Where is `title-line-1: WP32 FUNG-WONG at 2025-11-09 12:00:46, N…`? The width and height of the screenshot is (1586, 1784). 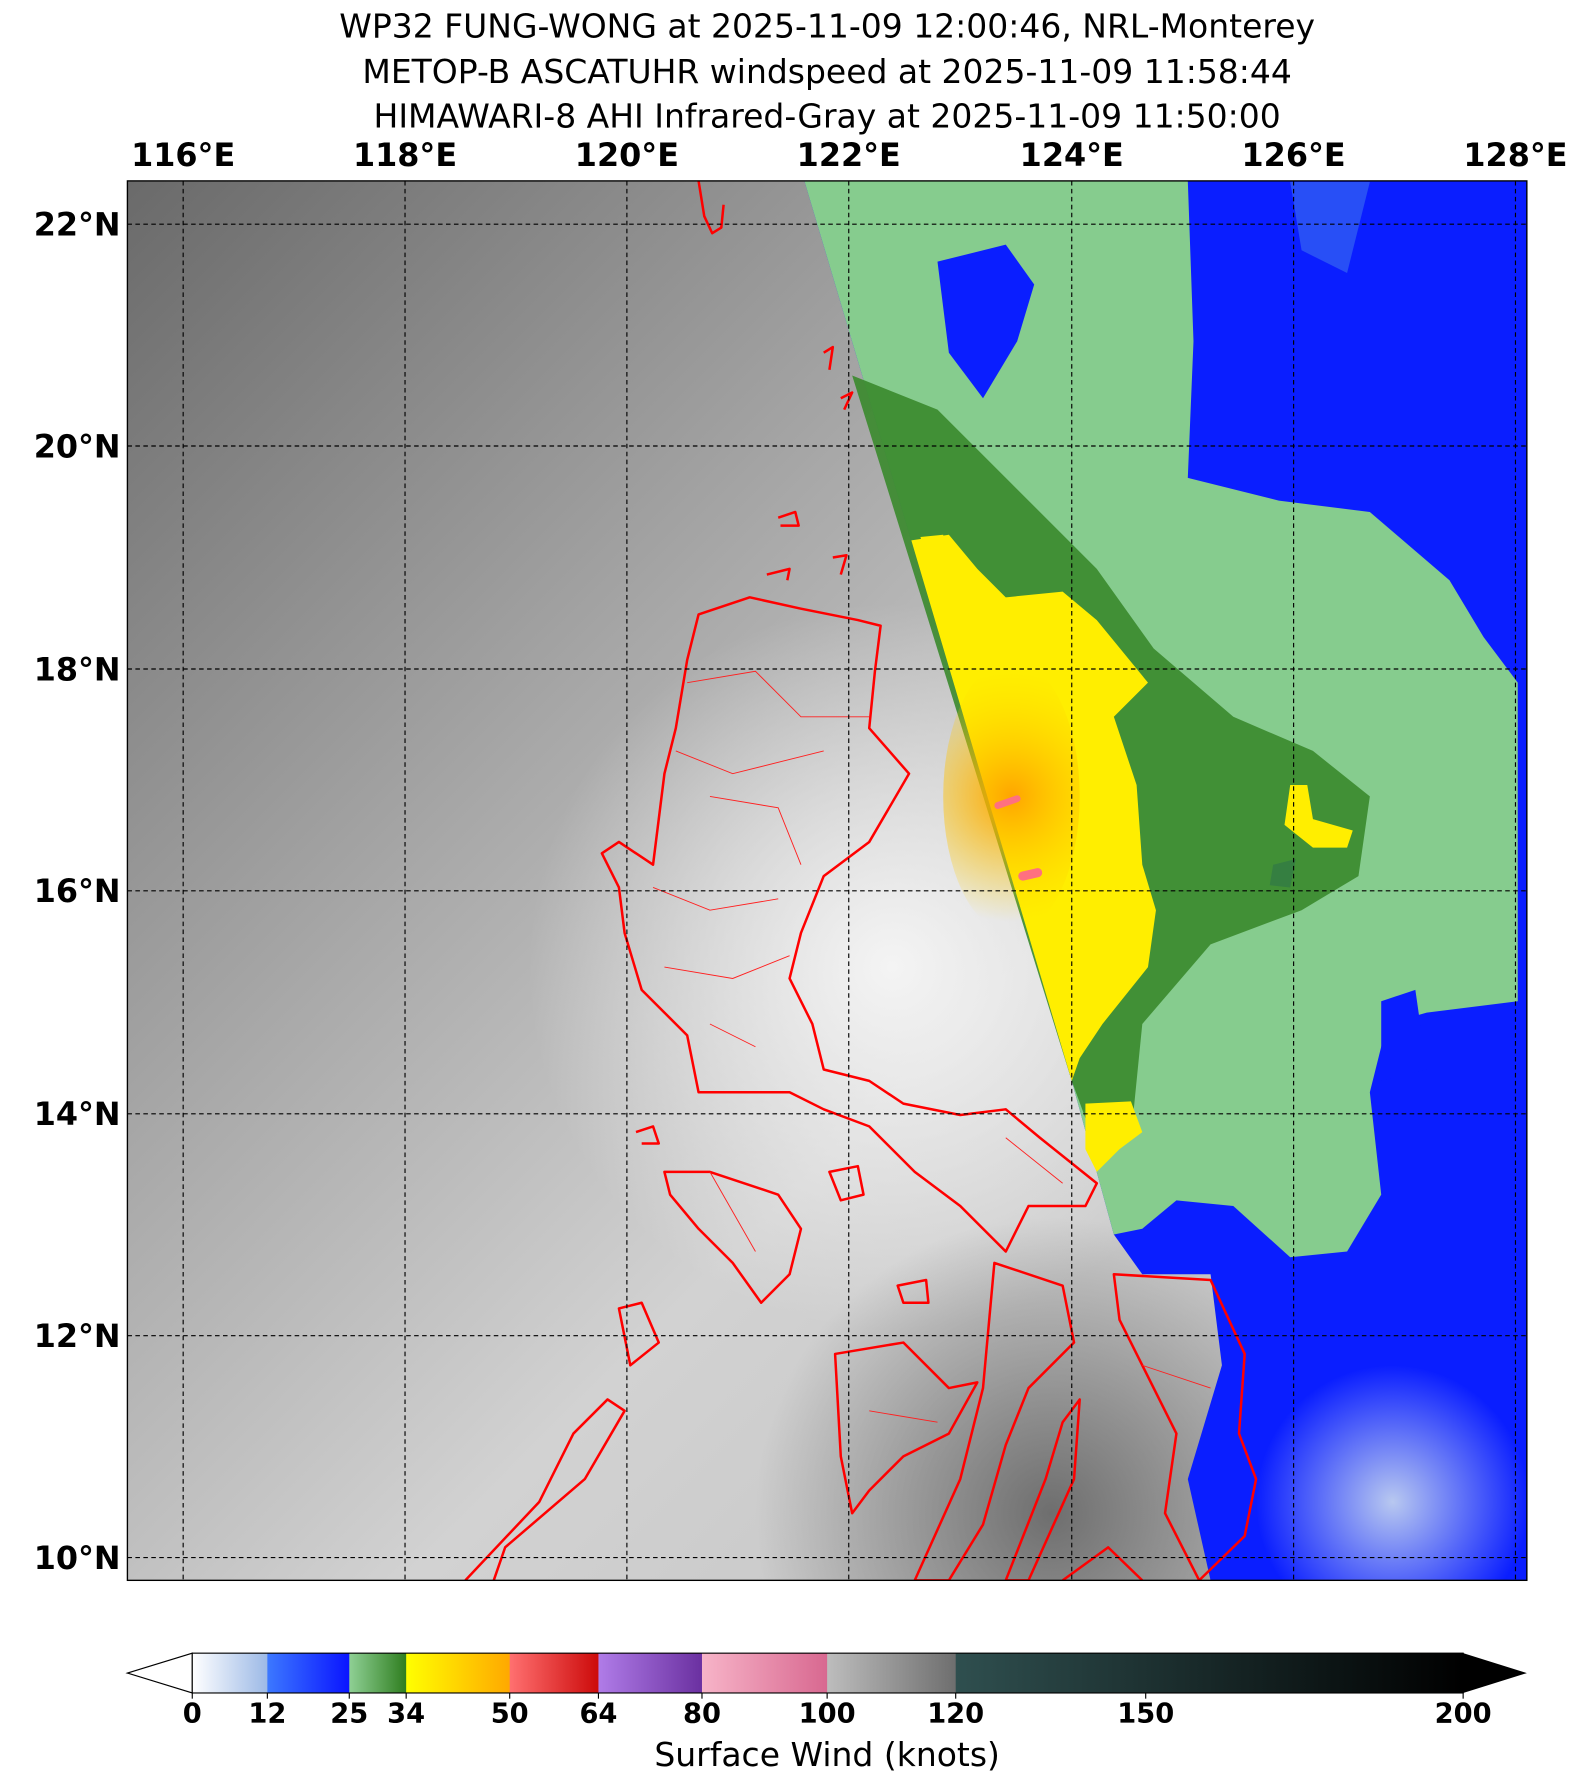 title-line-1: WP32 FUNG-WONG at 2025-11-09 12:00:46, N… is located at coordinates (827, 26).